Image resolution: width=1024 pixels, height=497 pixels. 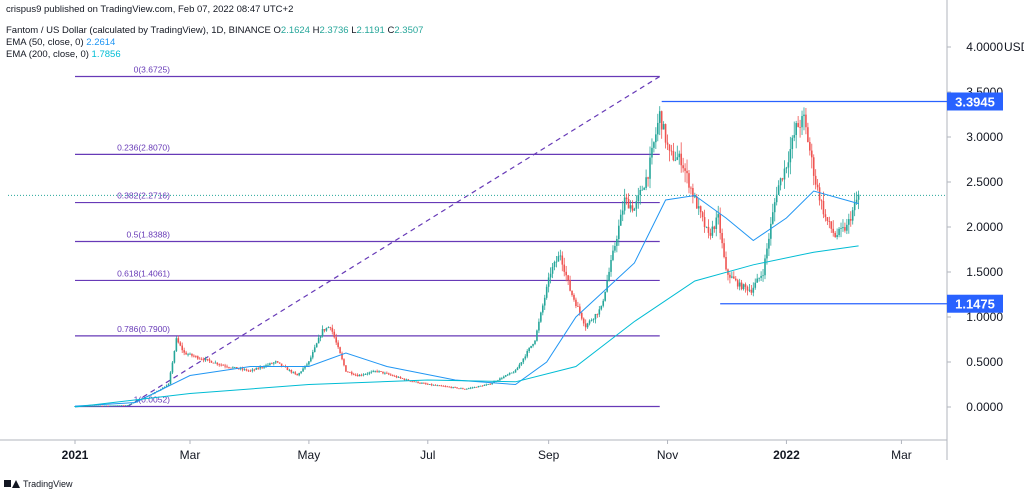 What do you see at coordinates (60, 42) in the screenshot?
I see `ema50-legend: EMA (50, close, 0) 2.2614` at bounding box center [60, 42].